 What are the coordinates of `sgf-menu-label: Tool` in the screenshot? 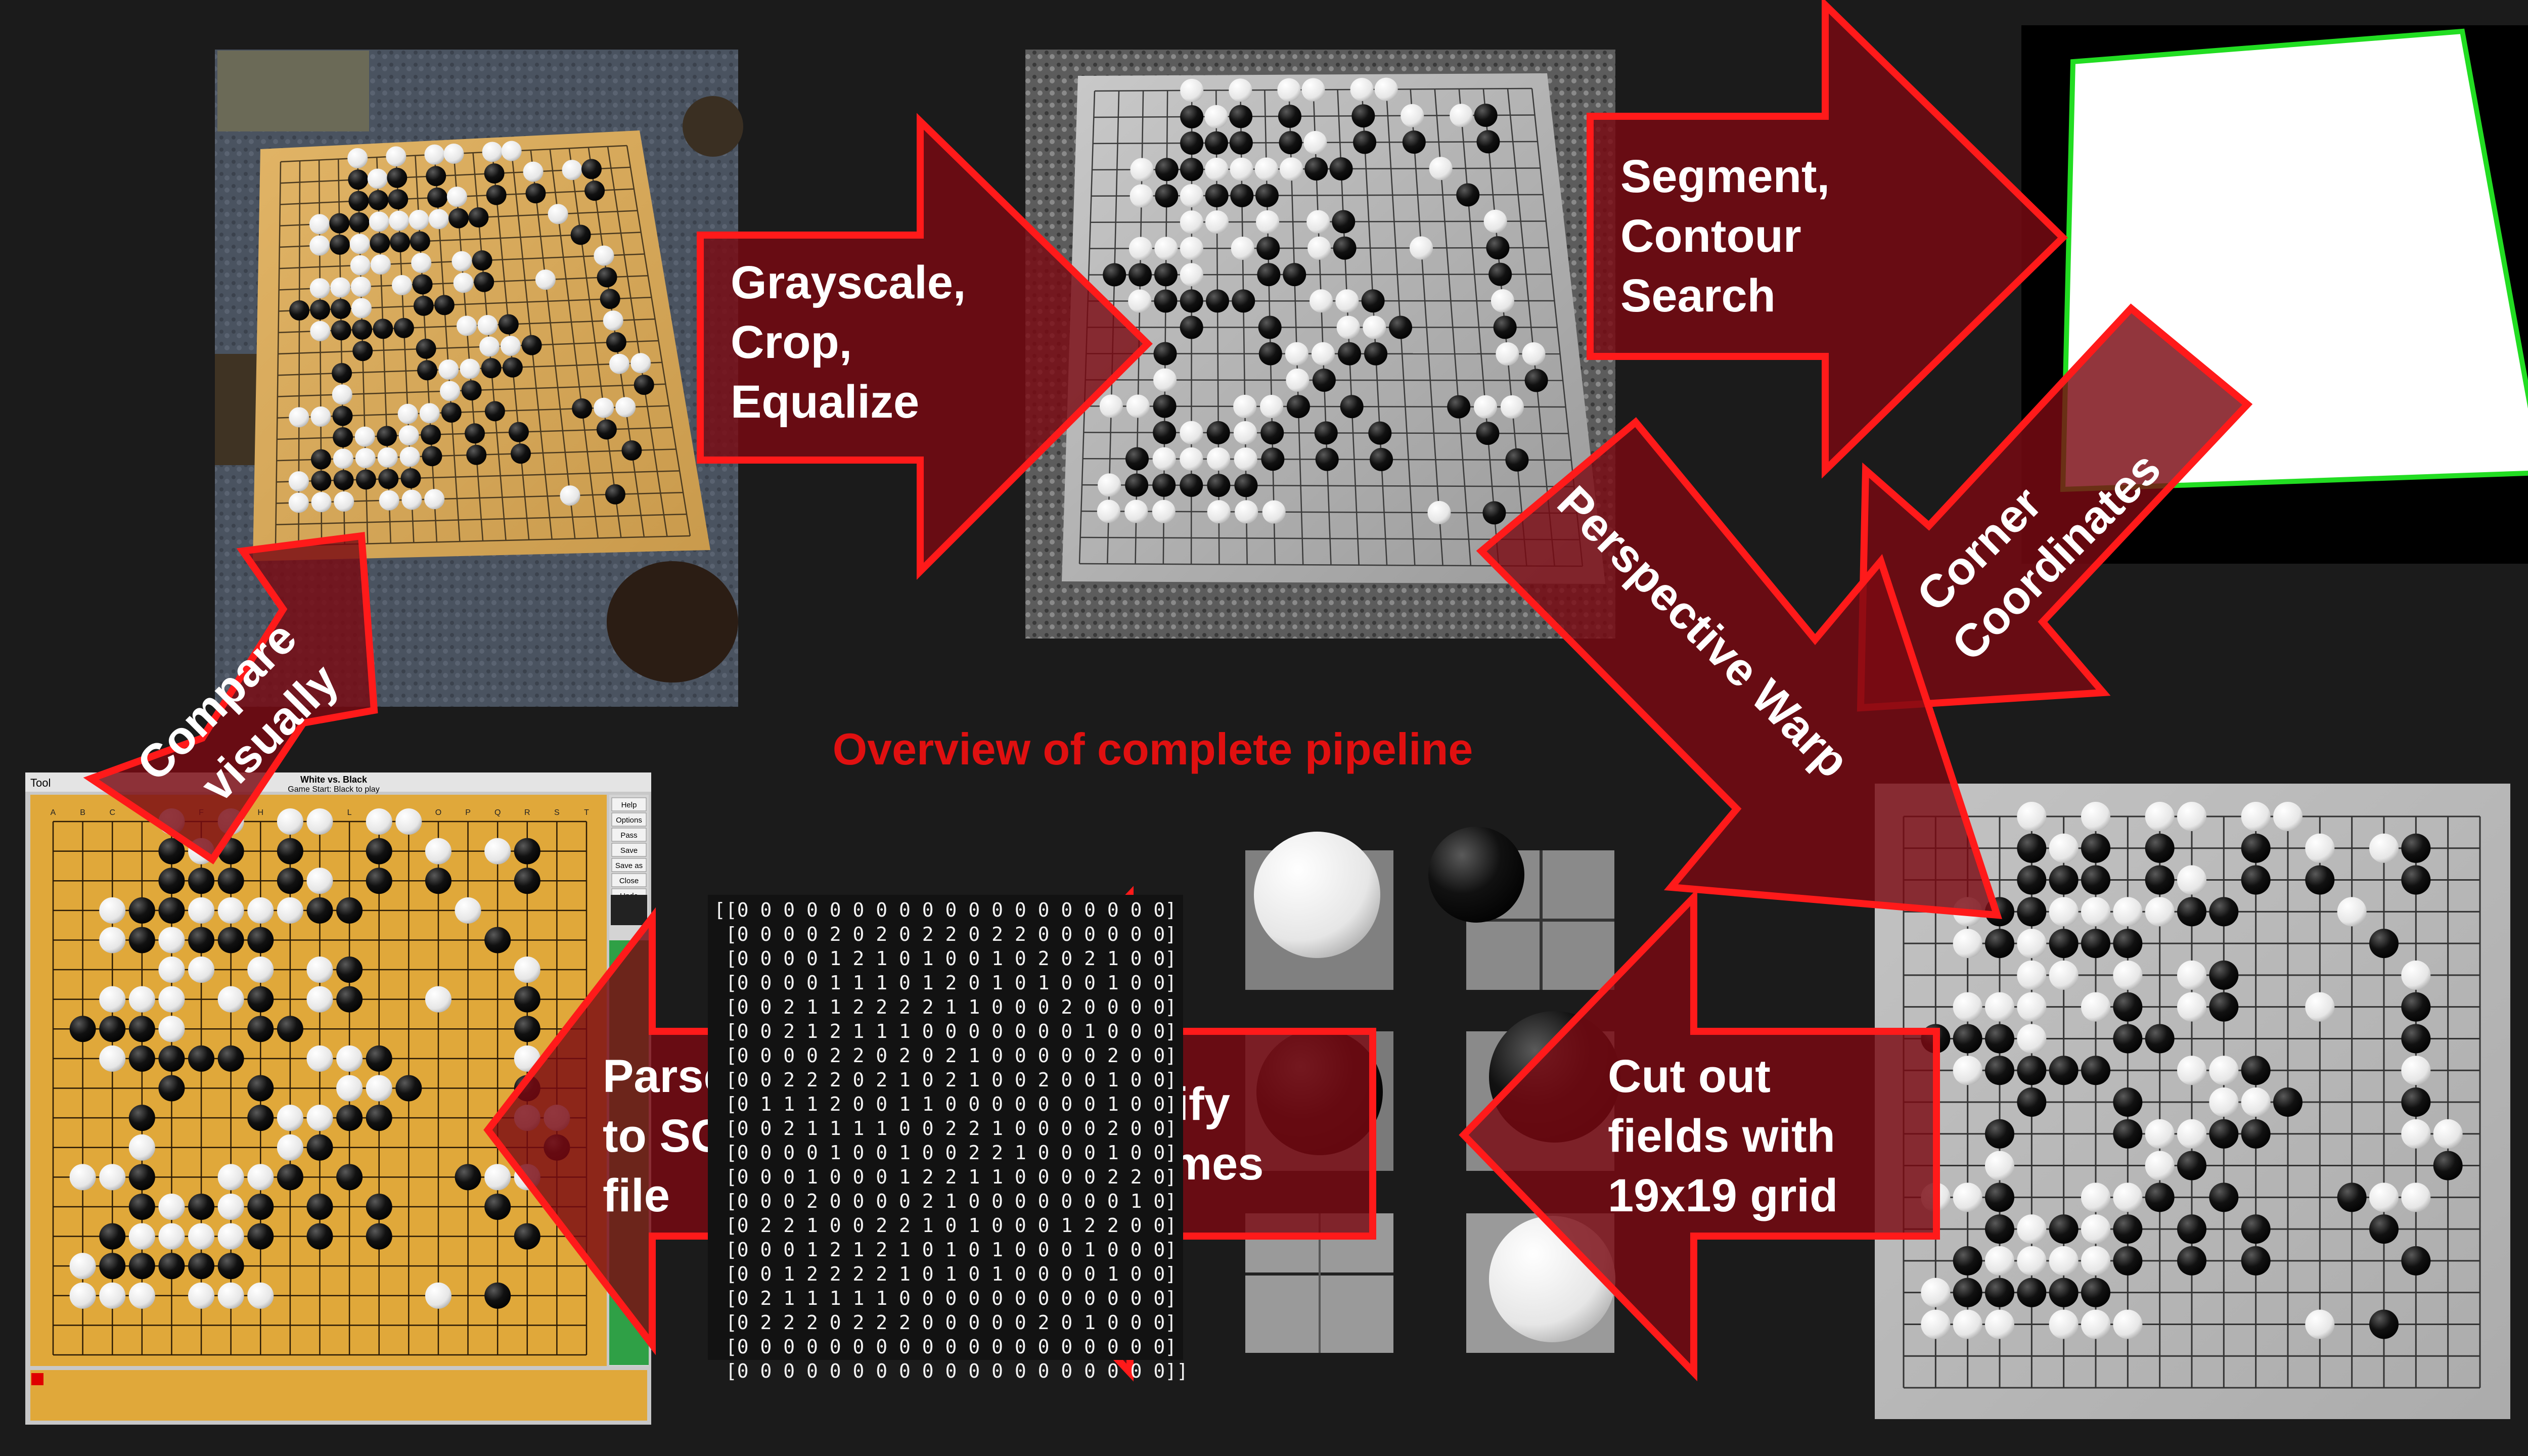 It's located at (40, 783).